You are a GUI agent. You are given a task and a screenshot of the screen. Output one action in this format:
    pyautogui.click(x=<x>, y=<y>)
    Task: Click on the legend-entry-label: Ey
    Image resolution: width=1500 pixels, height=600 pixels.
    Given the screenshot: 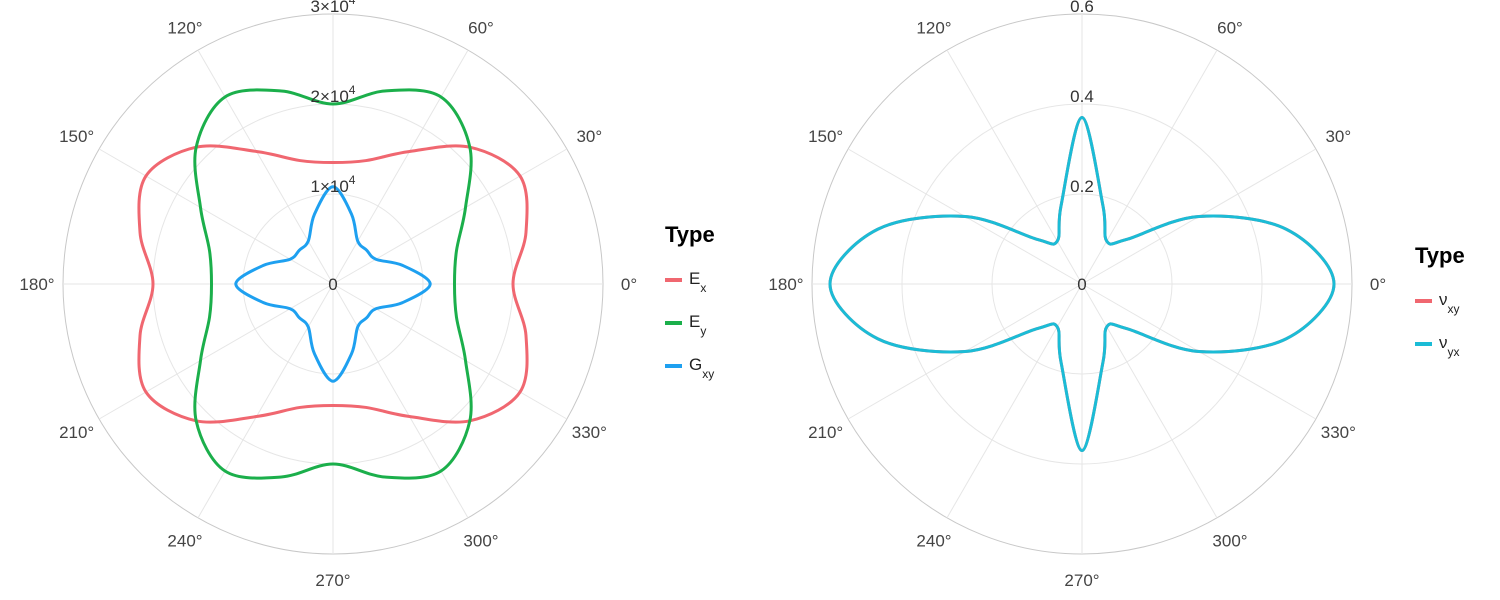 What is the action you would take?
    pyautogui.click(x=697, y=325)
    